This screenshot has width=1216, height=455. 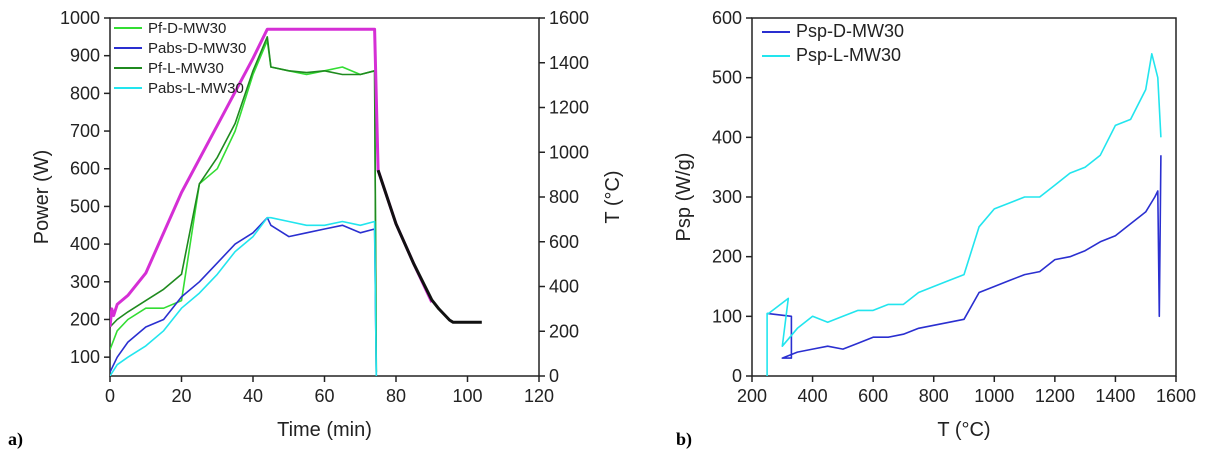 What do you see at coordinates (1055, 396) in the screenshot?
I see `x-tick-label: 1200` at bounding box center [1055, 396].